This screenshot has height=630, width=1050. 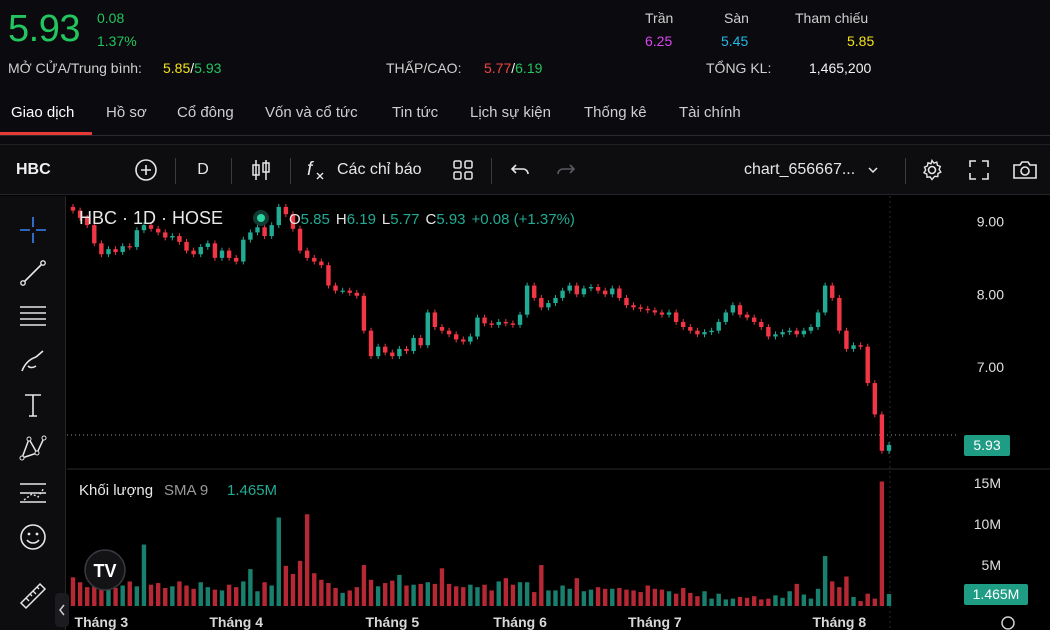 What do you see at coordinates (311, 112) in the screenshot?
I see `tab-von-va-co-tuc: Vốn và cổ tức` at bounding box center [311, 112].